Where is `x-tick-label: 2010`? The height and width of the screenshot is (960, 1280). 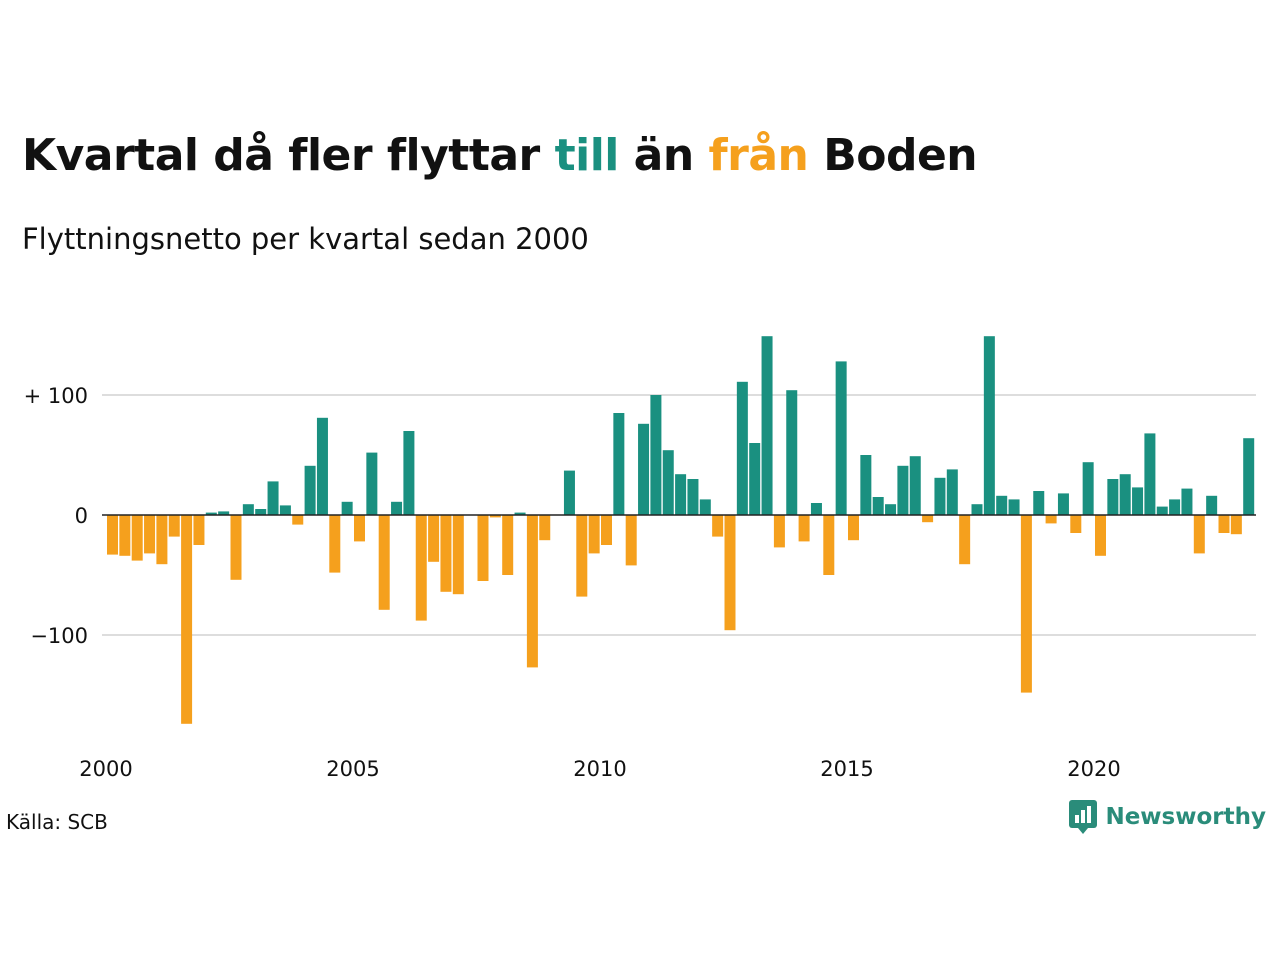 x-tick-label: 2010 is located at coordinates (599, 769).